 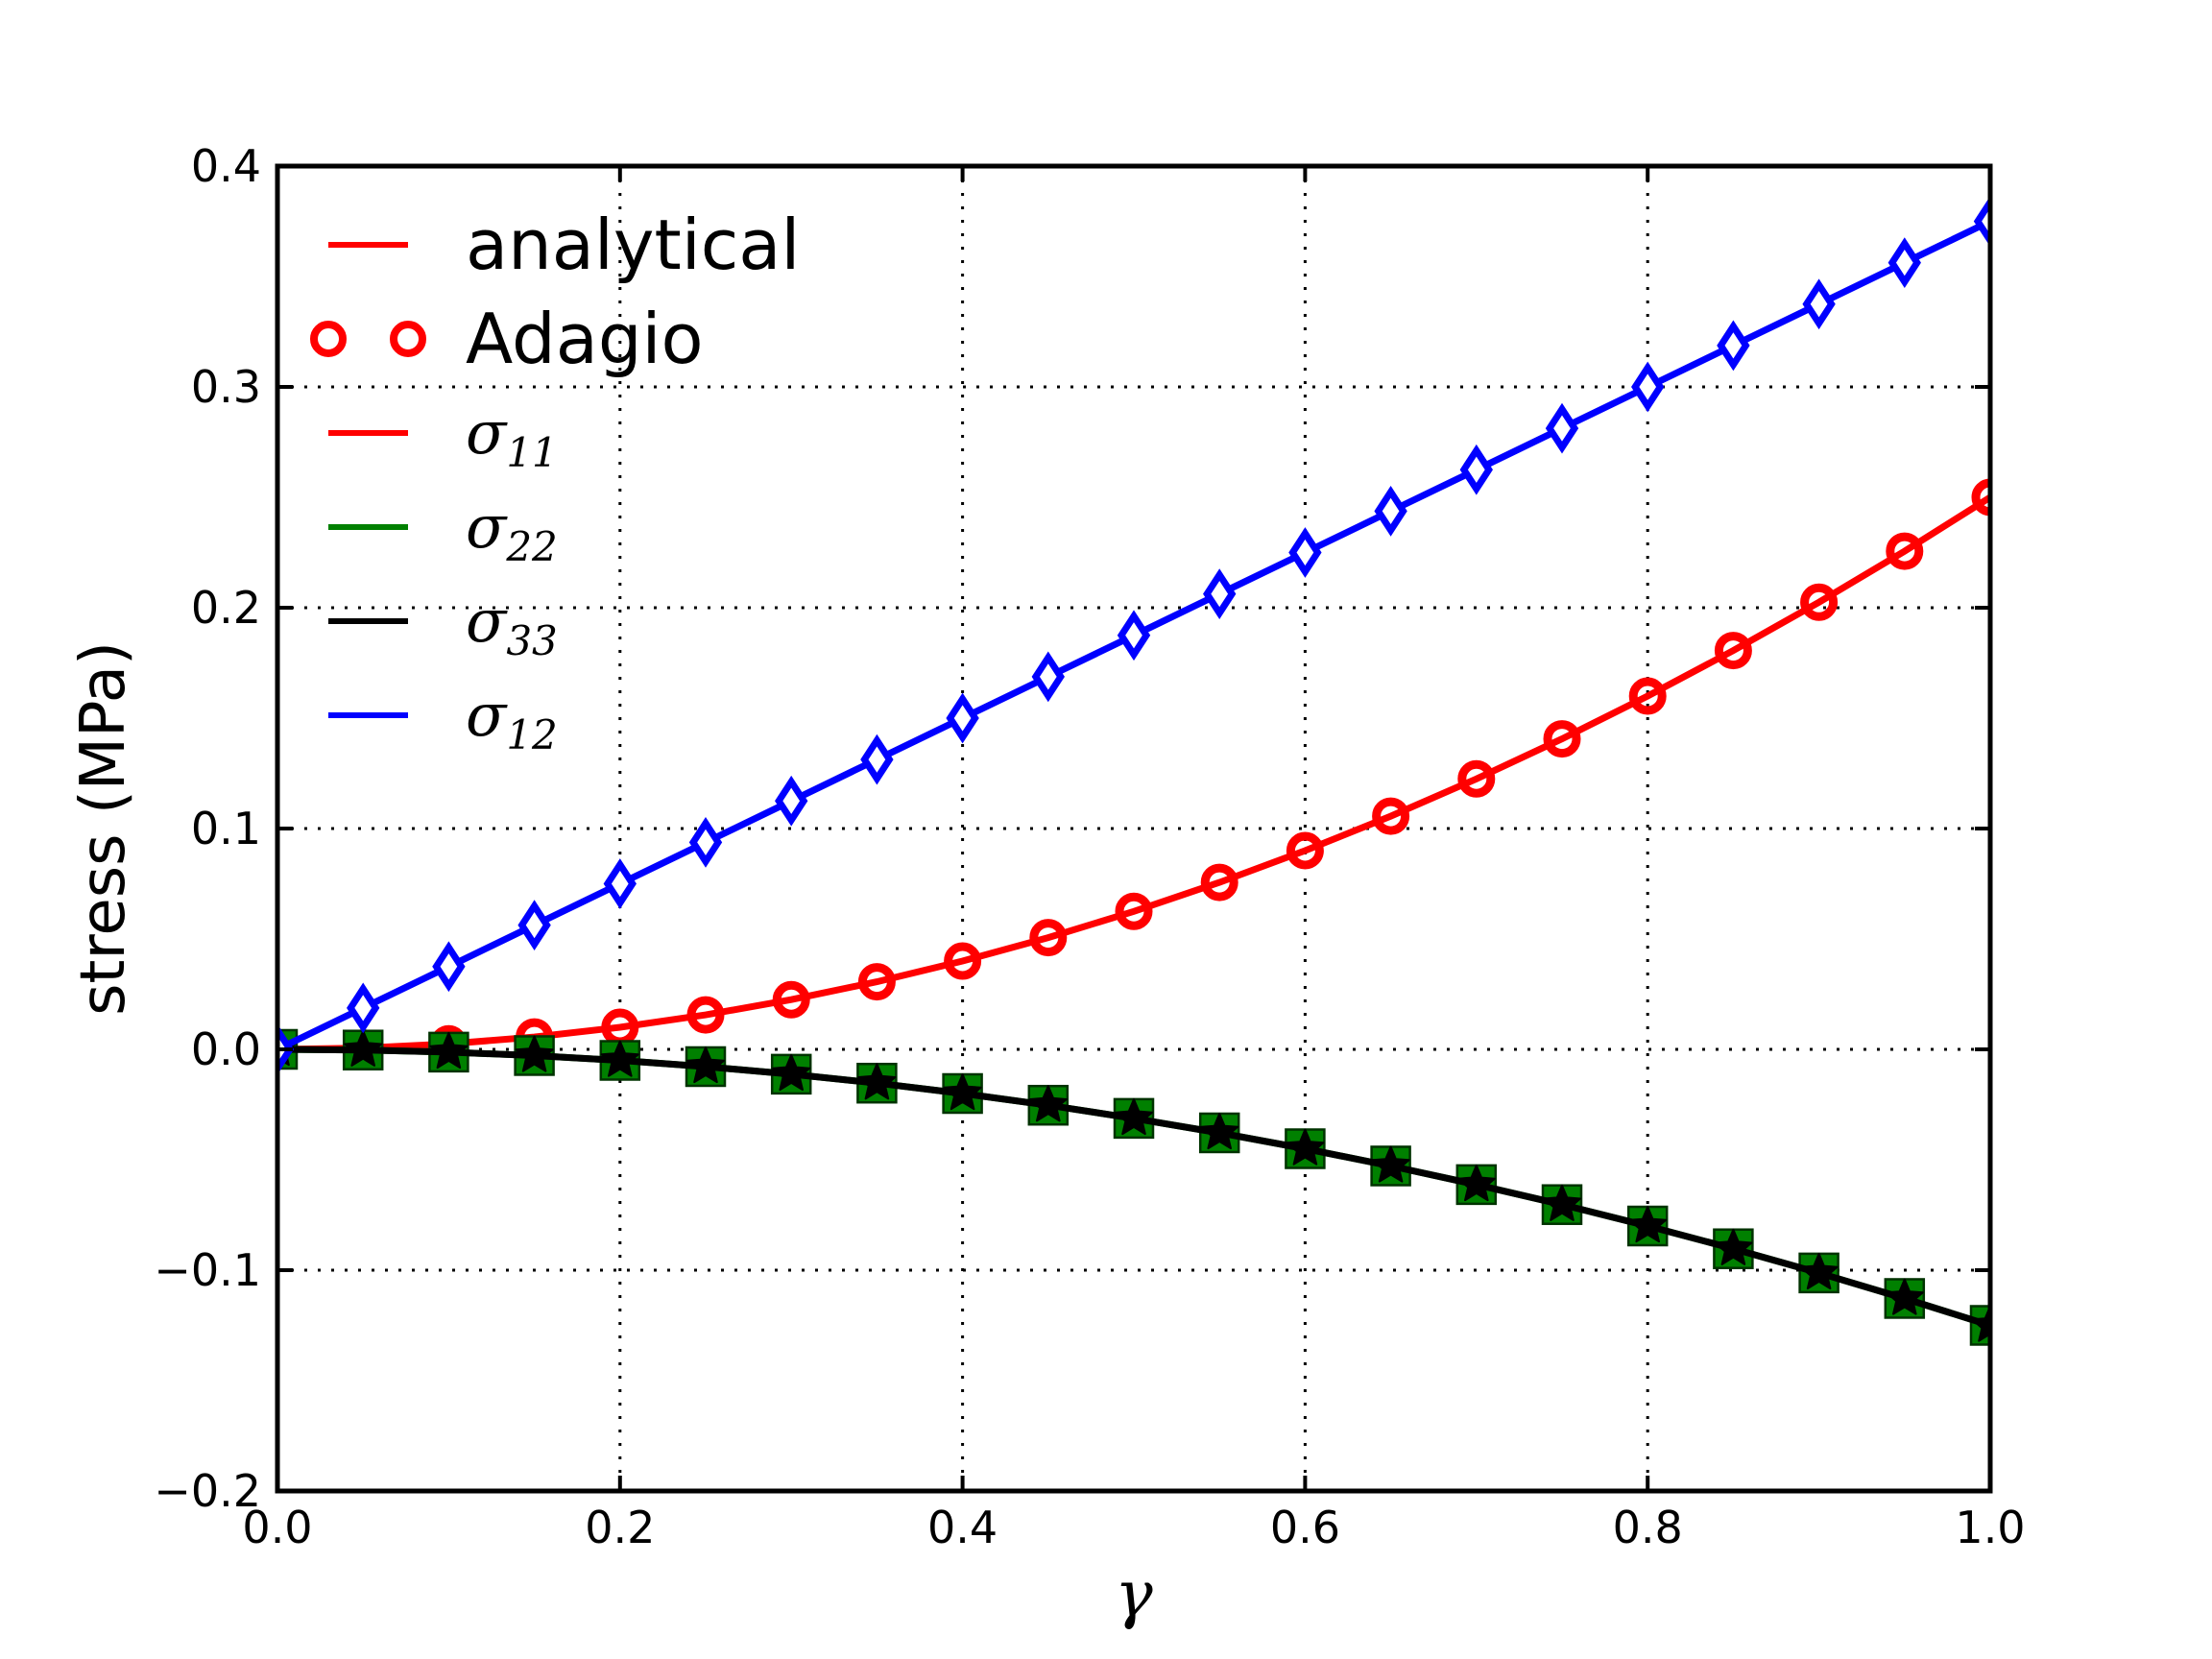 What do you see at coordinates (962, 1528) in the screenshot?
I see `x-tick-label: 0.4` at bounding box center [962, 1528].